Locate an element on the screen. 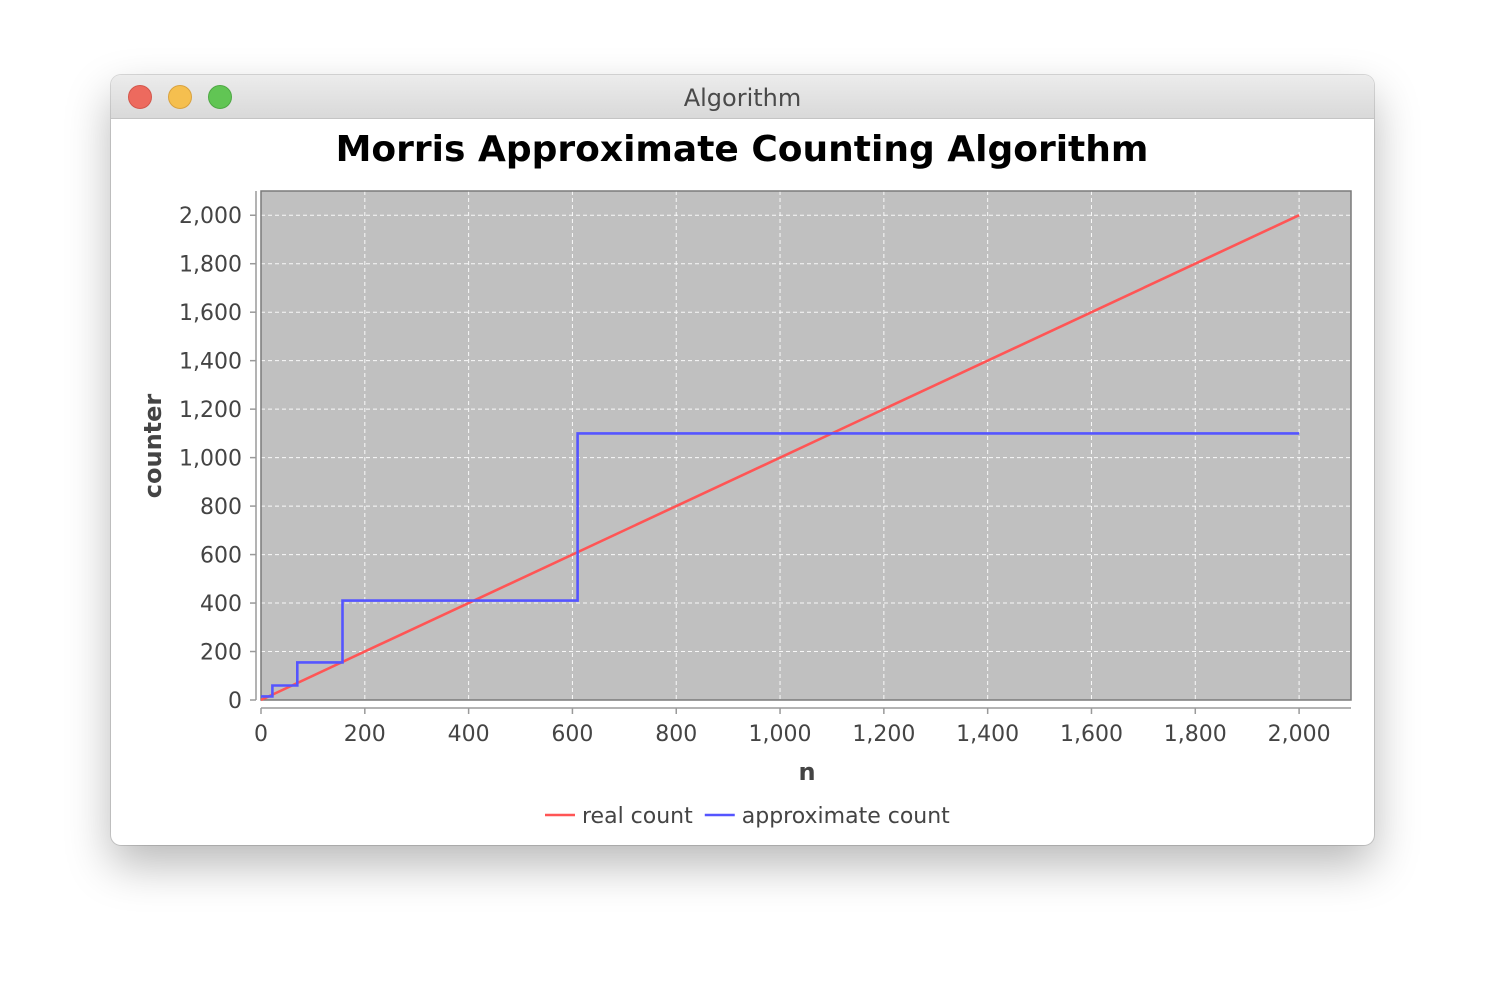 Image resolution: width=1486 pixels, height=994 pixels. y-tick-label: 1,800 is located at coordinates (210, 265).